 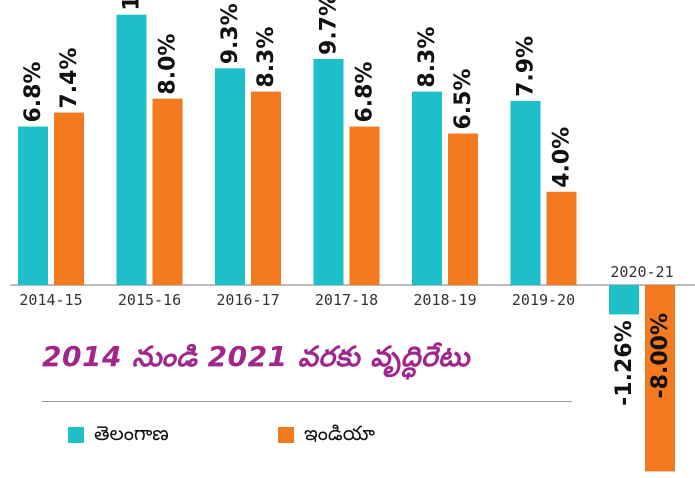 What do you see at coordinates (641, 272) in the screenshot?
I see `category-label: 2020-21` at bounding box center [641, 272].